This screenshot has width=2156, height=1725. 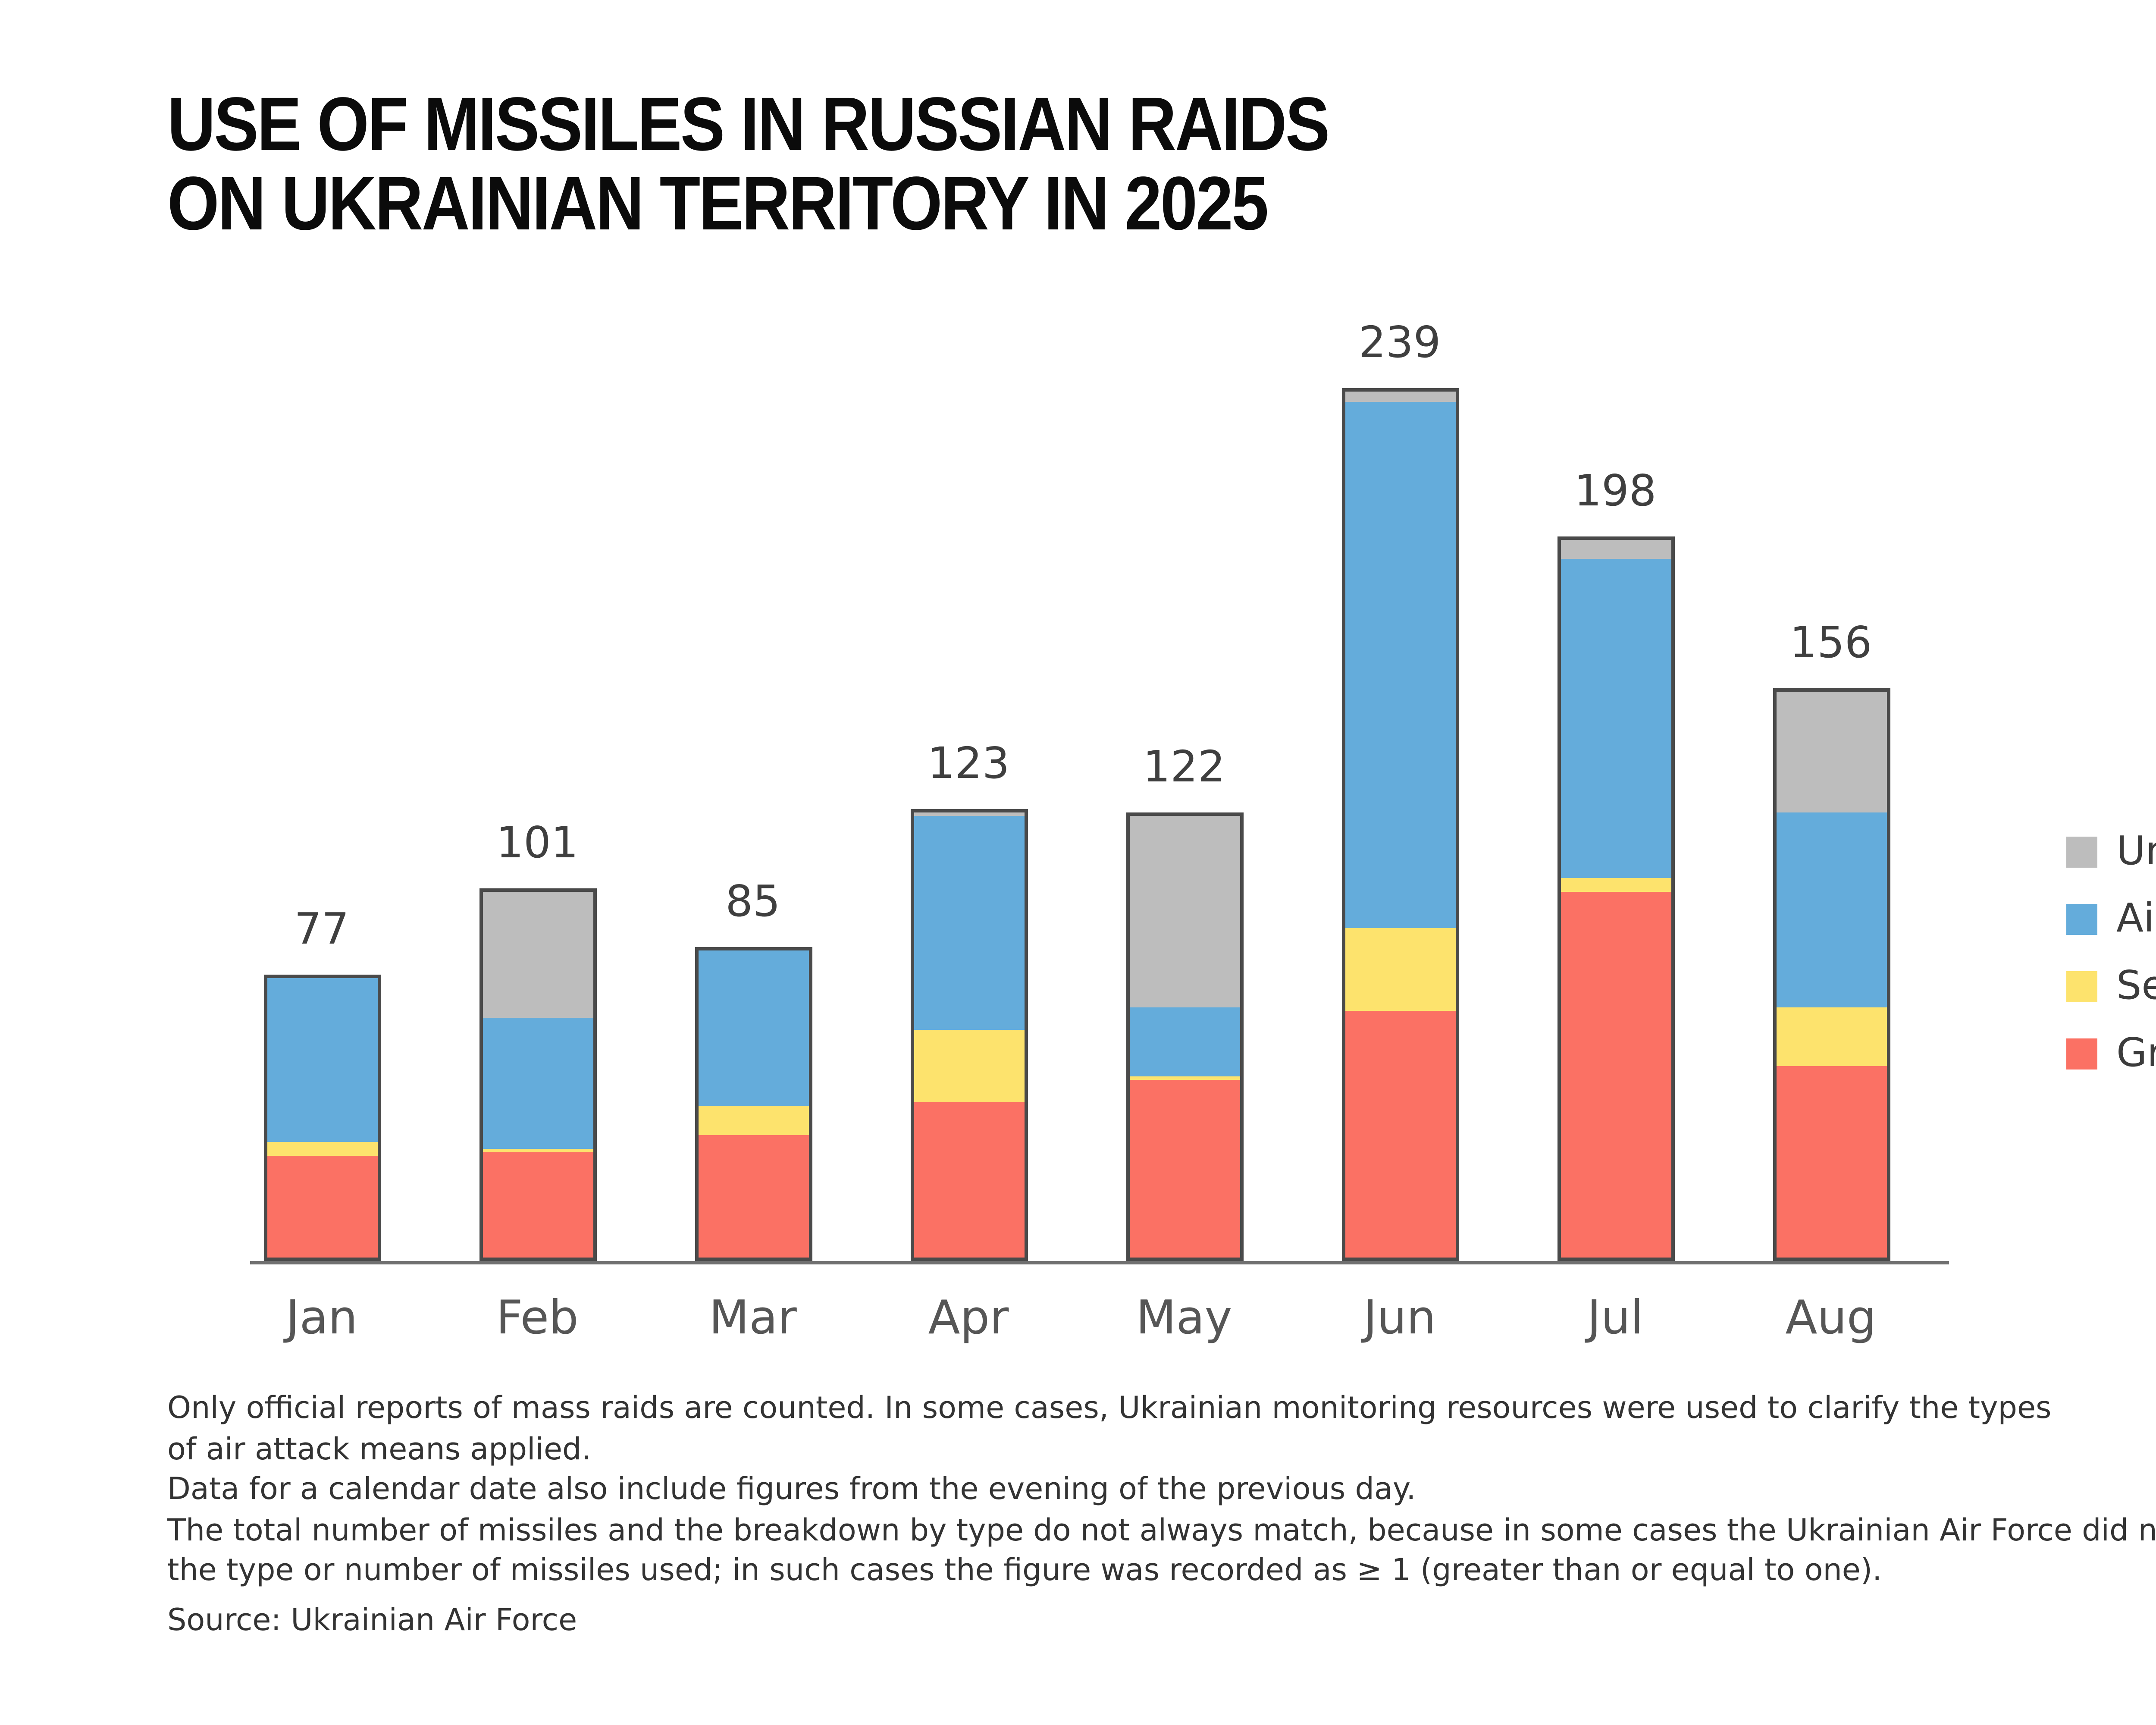 I want to click on legend-item-ground-launched: Ground-launched, so click(x=2111, y=1053).